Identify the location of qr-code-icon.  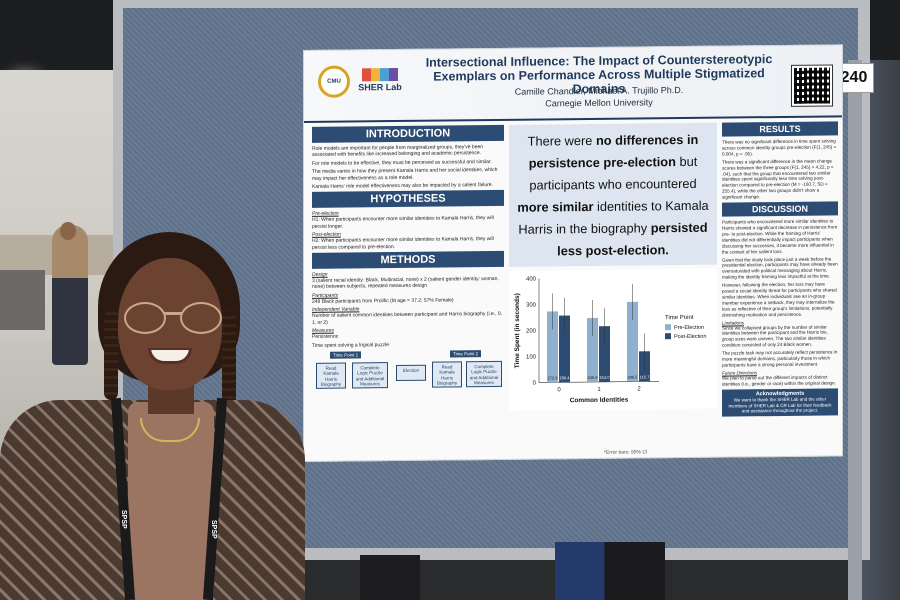
(812, 85).